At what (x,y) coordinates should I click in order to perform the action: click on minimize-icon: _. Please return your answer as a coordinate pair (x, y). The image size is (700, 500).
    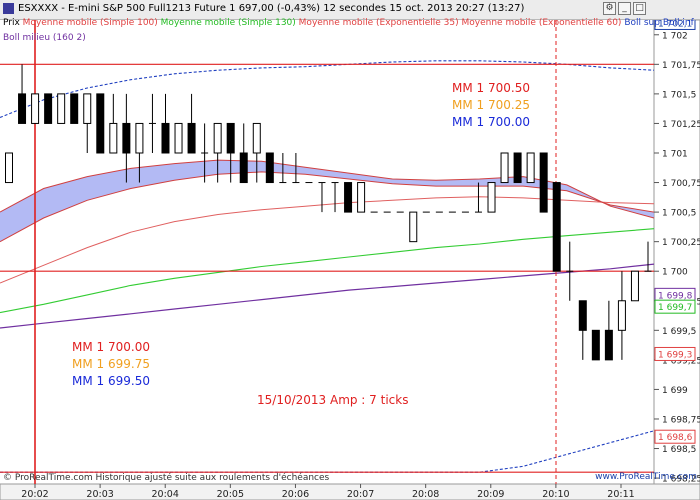
    Looking at the image, I should click on (624, 8).